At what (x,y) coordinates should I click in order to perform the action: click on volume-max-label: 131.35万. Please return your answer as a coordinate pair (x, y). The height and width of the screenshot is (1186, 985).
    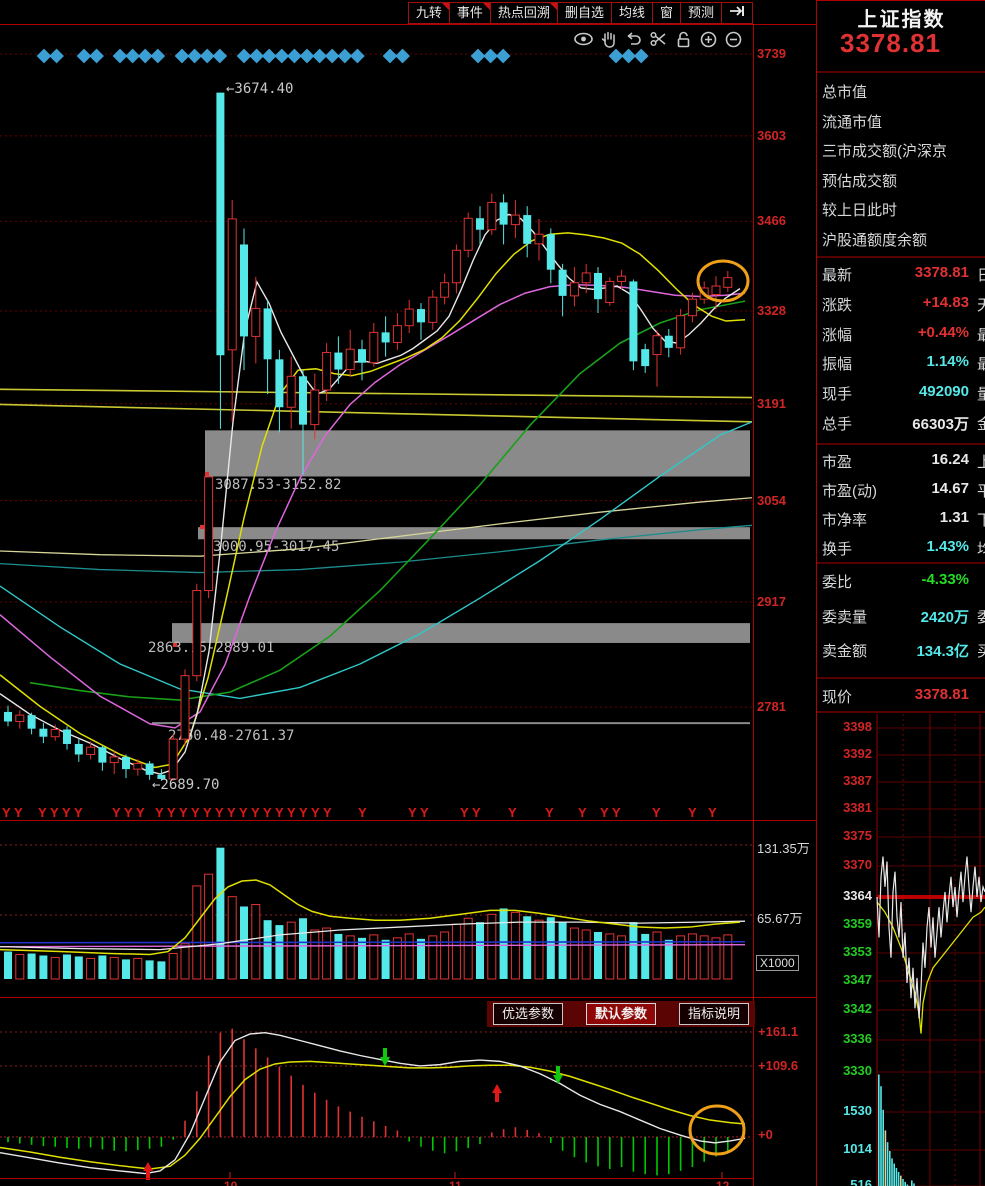
    Looking at the image, I should click on (783, 848).